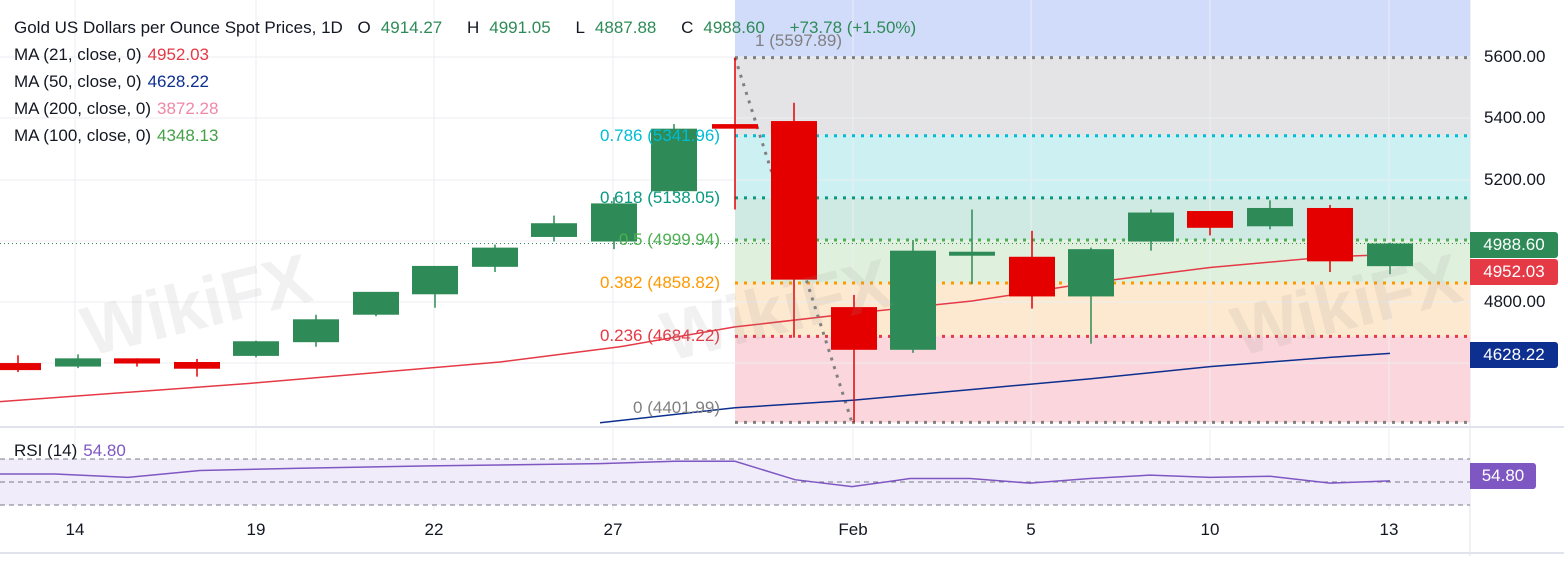  What do you see at coordinates (256, 529) in the screenshot?
I see `x-tick-19: 19` at bounding box center [256, 529].